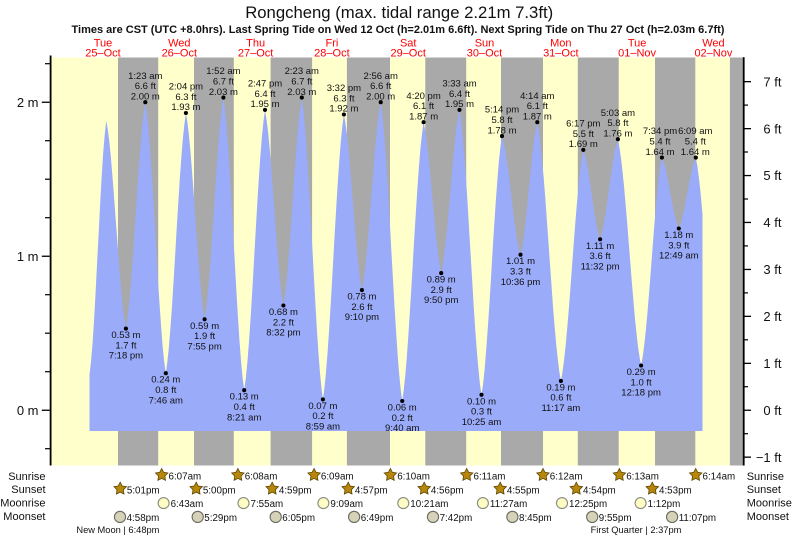 This screenshot has height=544, width=793. Describe the element at coordinates (675, 490) in the screenshot. I see `svg-text: 4:53pm` at that location.